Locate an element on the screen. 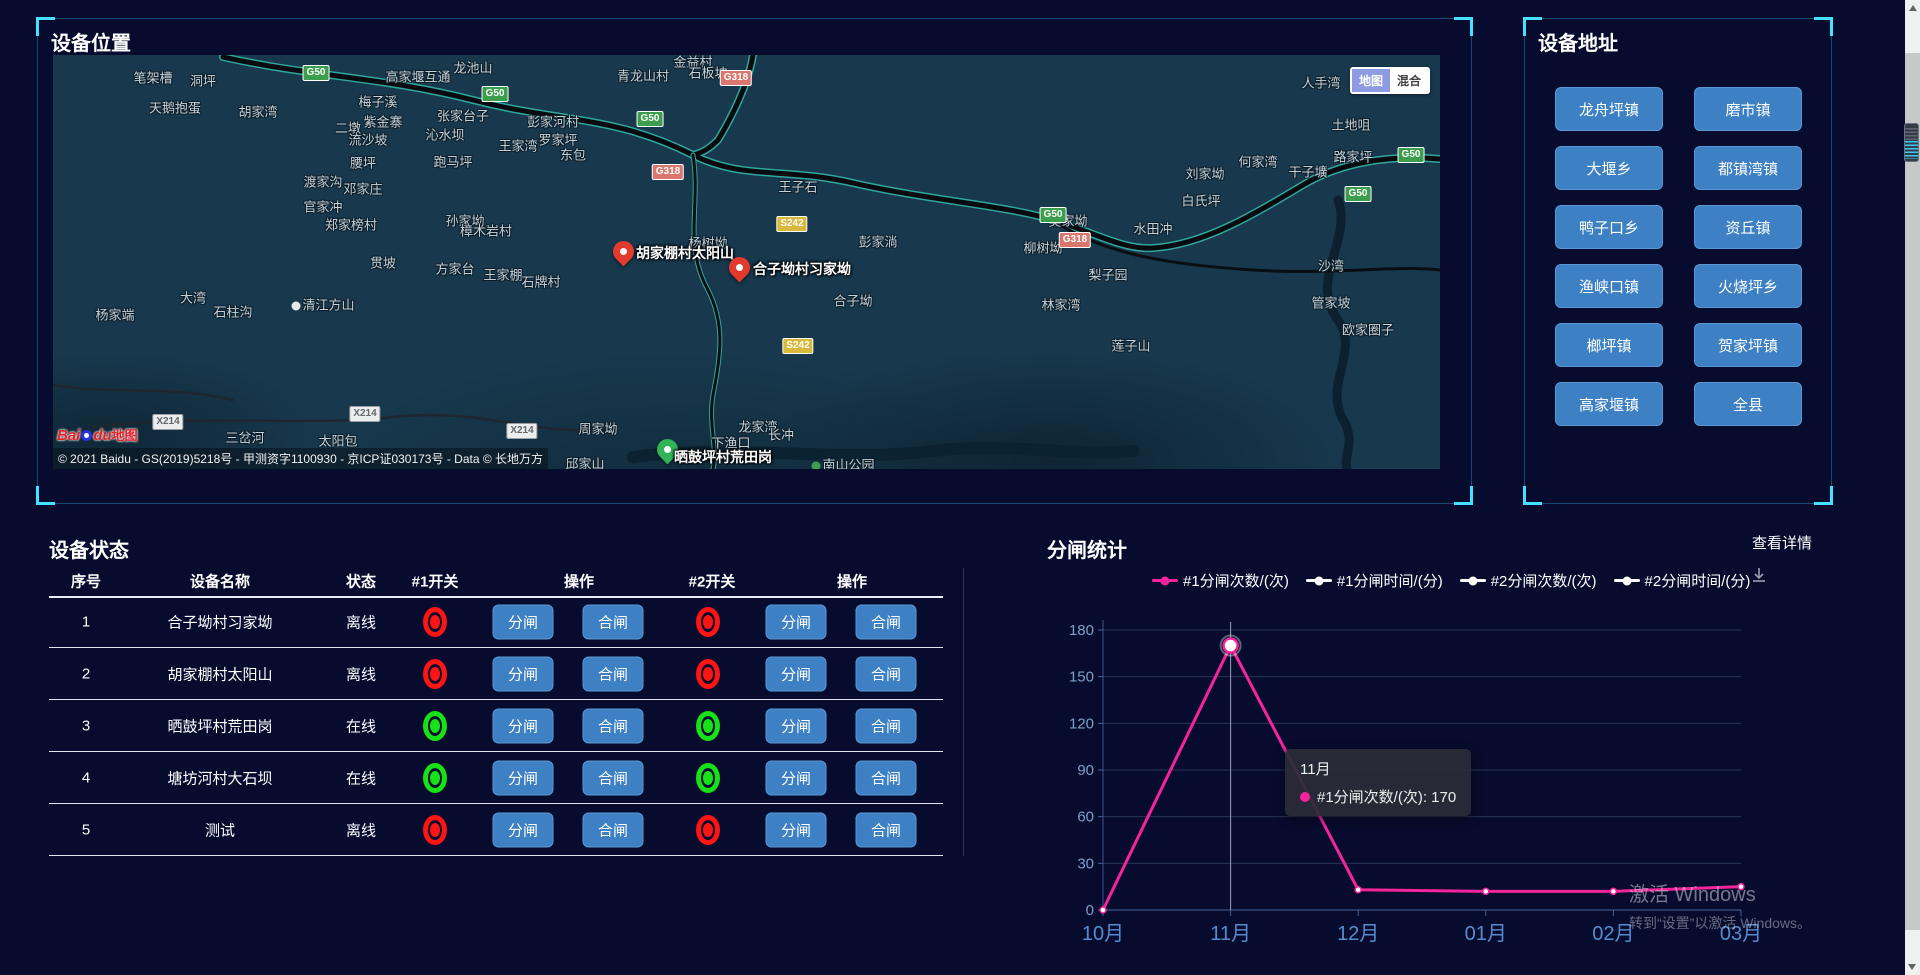 The width and height of the screenshot is (1920, 975). chart-legend: #1分闸次数/(次) #1分闸时间/(分) #2分闸次数/(次) #2分闸时间/(分) is located at coordinates (1451, 580).